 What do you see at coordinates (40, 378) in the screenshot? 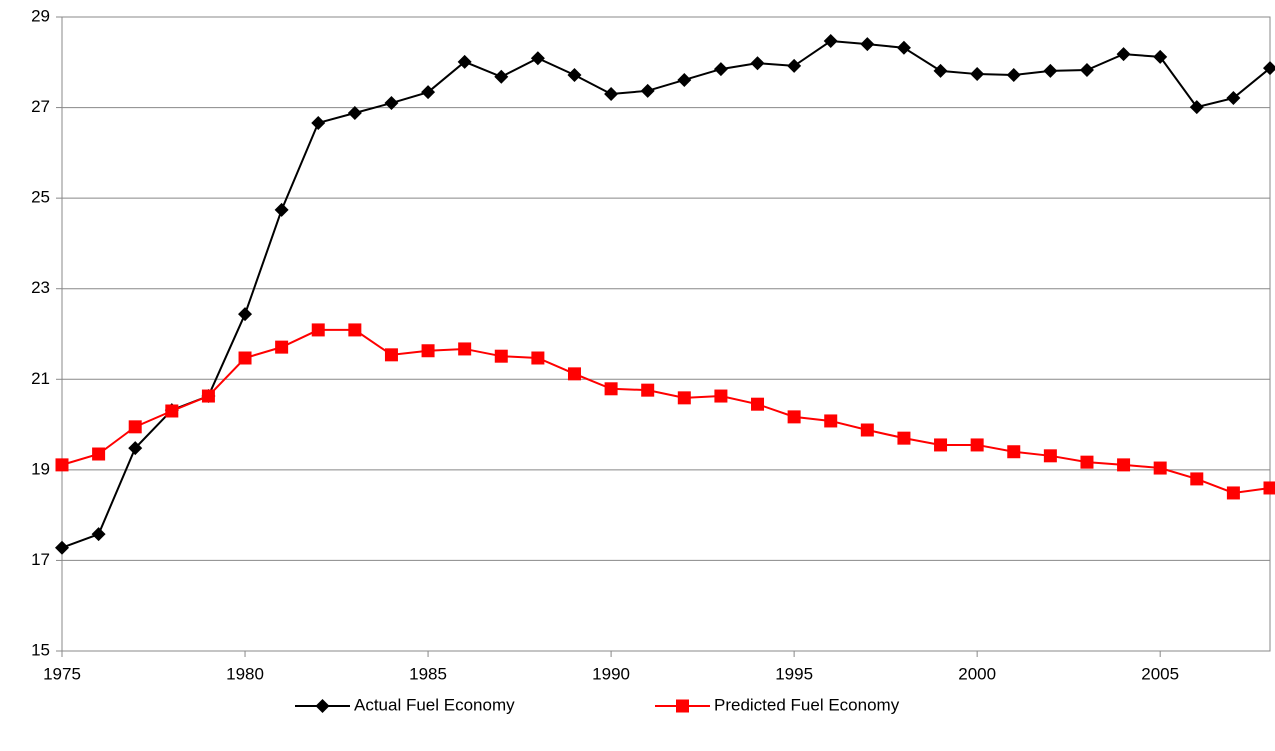
I see `y-tick-label: 21` at bounding box center [40, 378].